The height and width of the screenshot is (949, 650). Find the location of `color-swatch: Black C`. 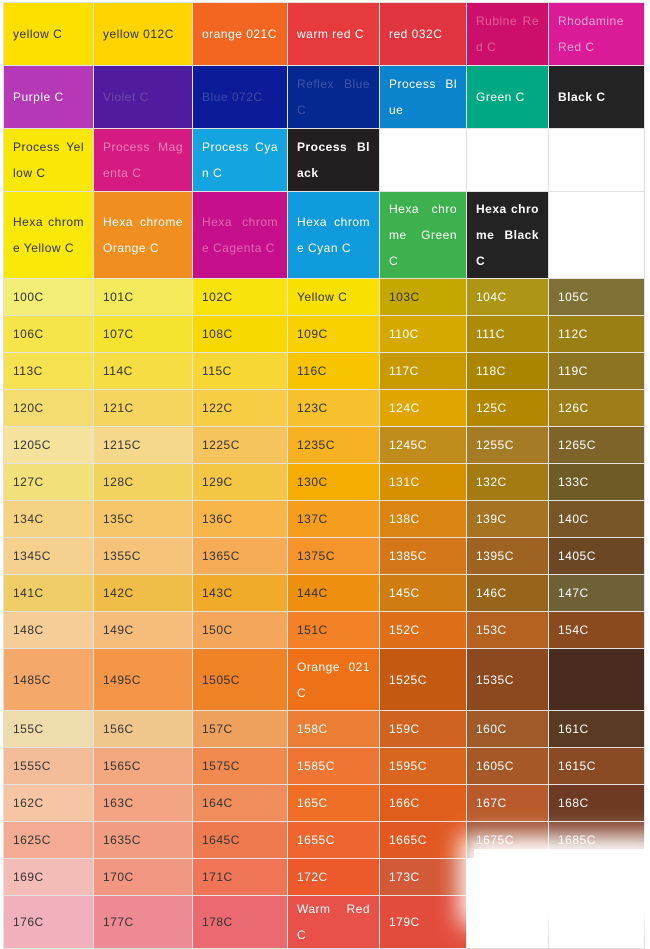

color-swatch: Black C is located at coordinates (596, 97).